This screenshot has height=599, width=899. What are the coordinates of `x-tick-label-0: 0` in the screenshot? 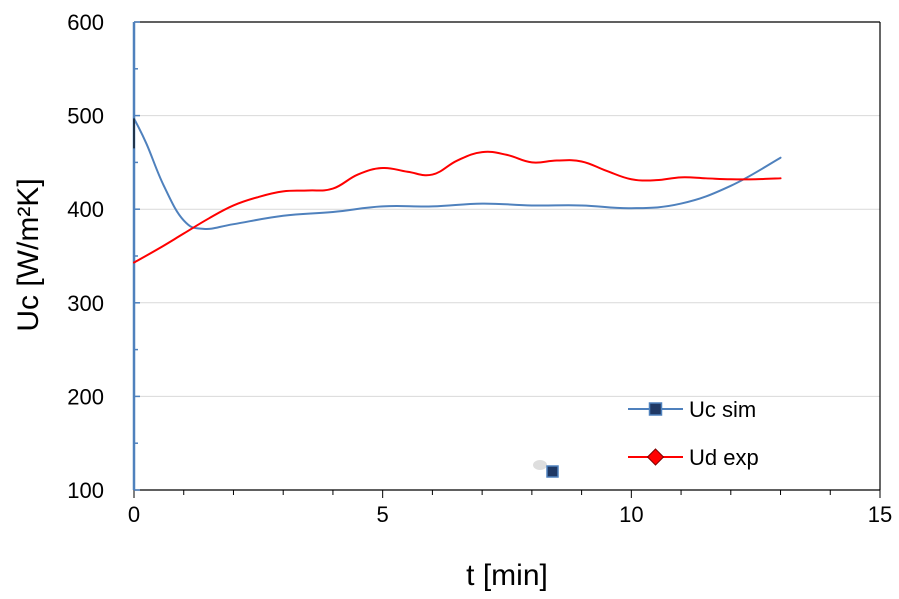 It's located at (134, 514).